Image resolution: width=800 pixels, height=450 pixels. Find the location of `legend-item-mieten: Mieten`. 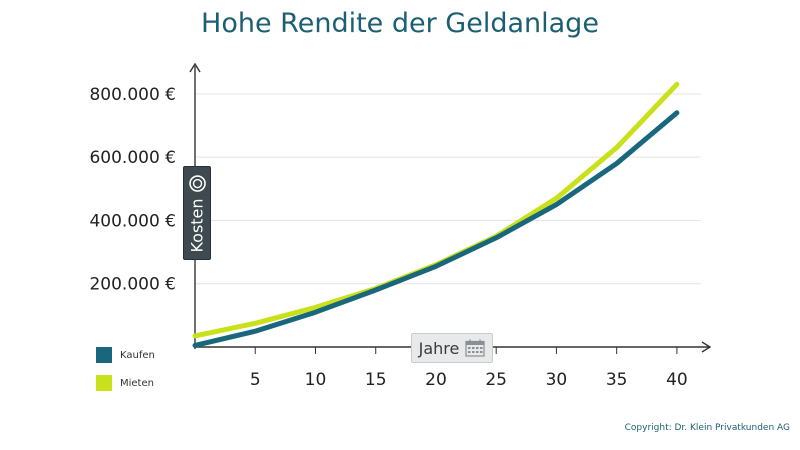

legend-item-mieten: Mieten is located at coordinates (125, 383).